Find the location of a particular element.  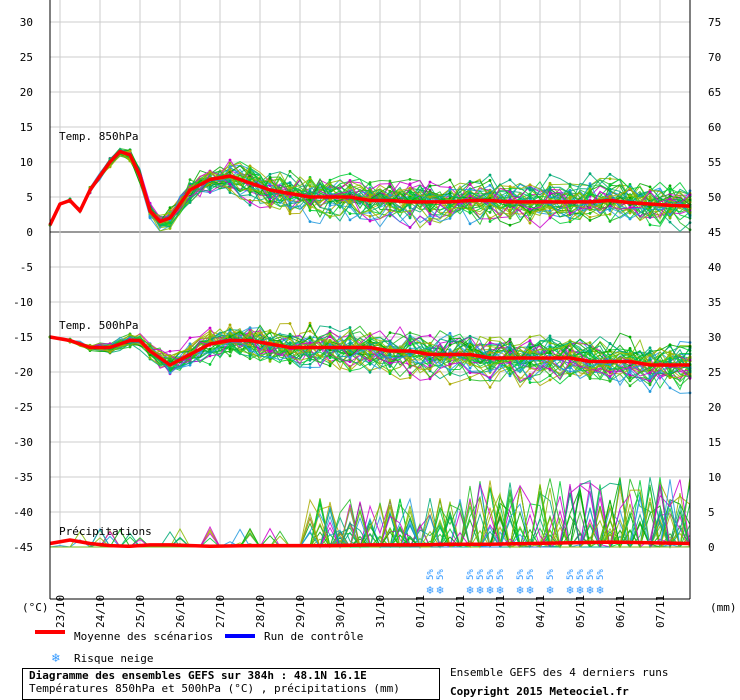

legend-control-label: Run de contrôle is located at coordinates (314, 636).